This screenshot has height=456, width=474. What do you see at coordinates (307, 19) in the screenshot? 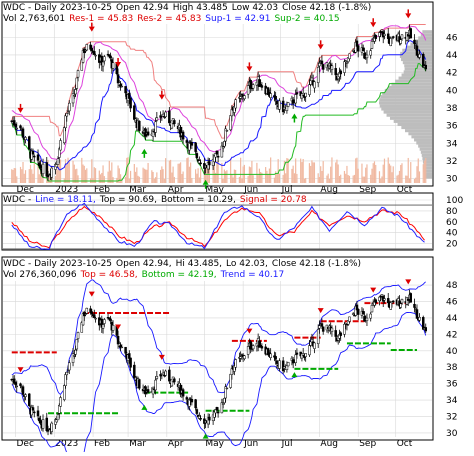
I see `price-sup2: Sup-2 = 40.15` at bounding box center [307, 19].